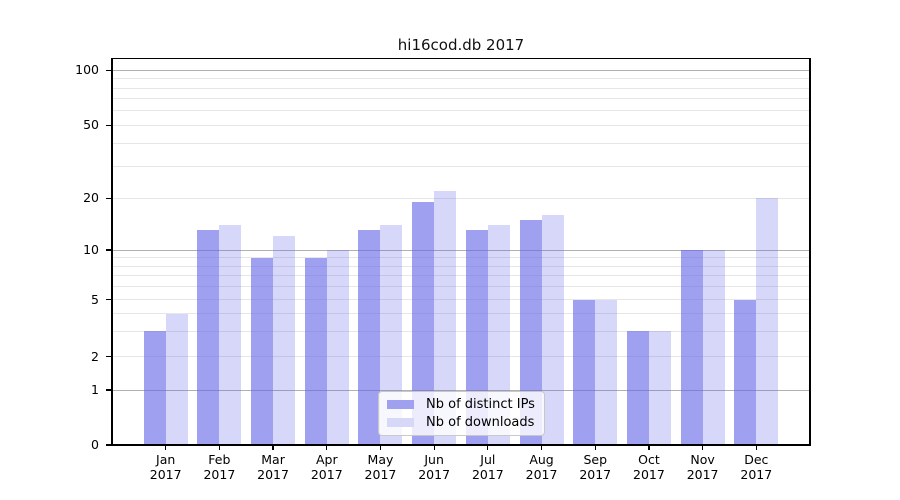  What do you see at coordinates (95, 299) in the screenshot?
I see `y-tick-label: 5` at bounding box center [95, 299].